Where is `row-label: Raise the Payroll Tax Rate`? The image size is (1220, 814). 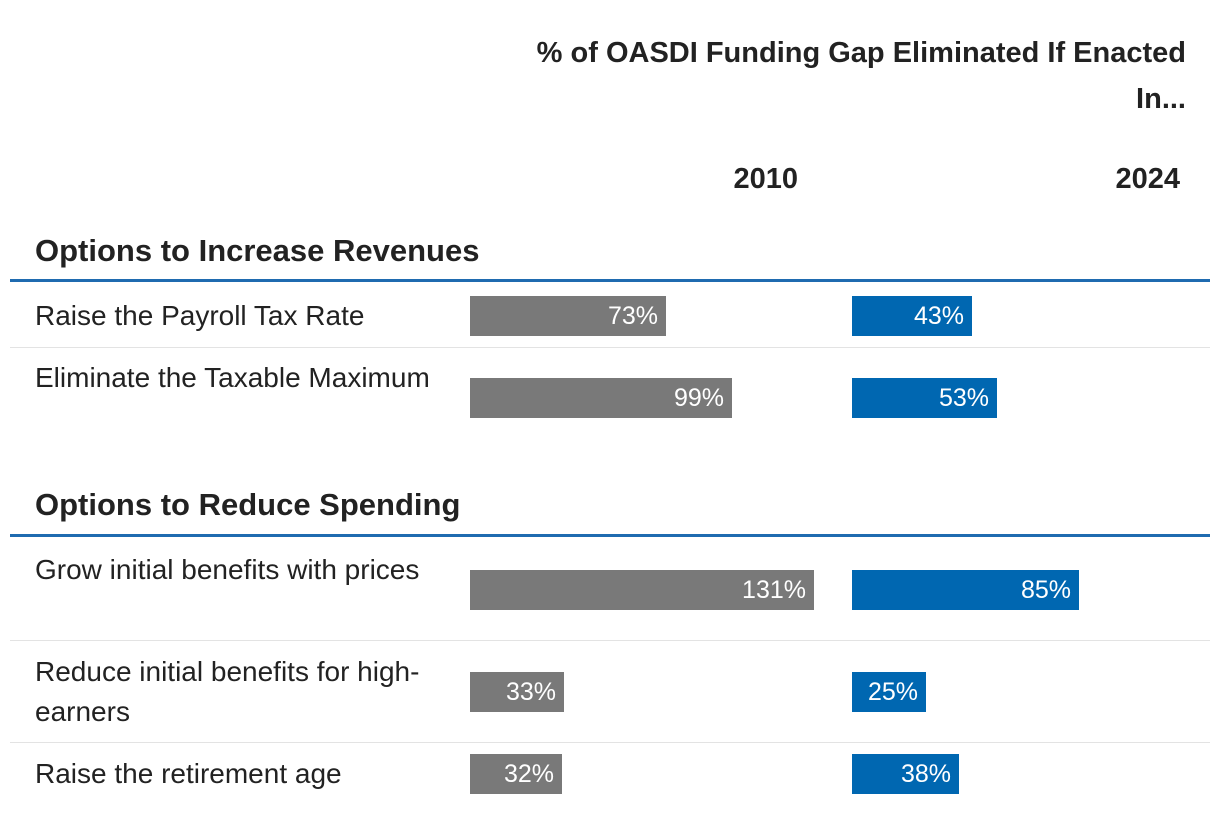 row-label: Raise the Payroll Tax Rate is located at coordinates (200, 315).